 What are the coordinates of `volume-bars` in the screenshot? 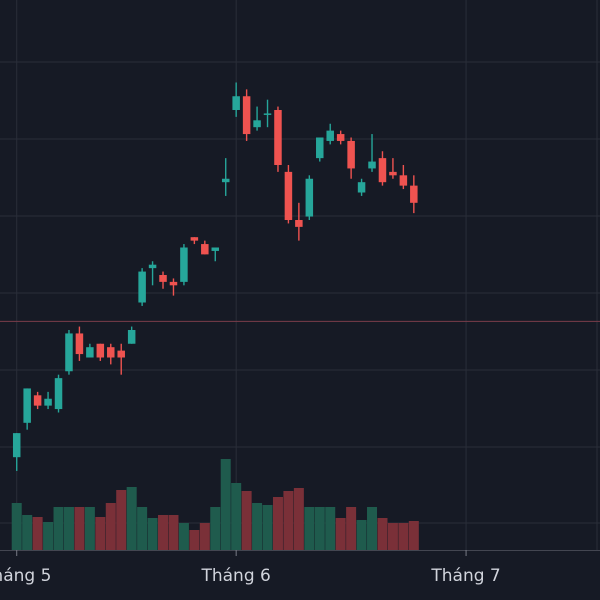 It's located at (215, 504).